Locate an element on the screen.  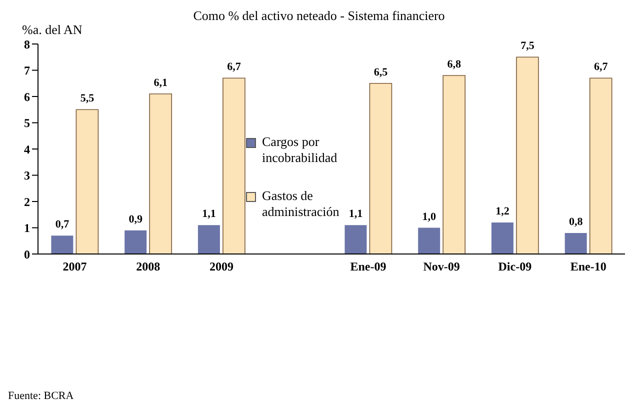
data-label: 6,1 is located at coordinates (161, 82).